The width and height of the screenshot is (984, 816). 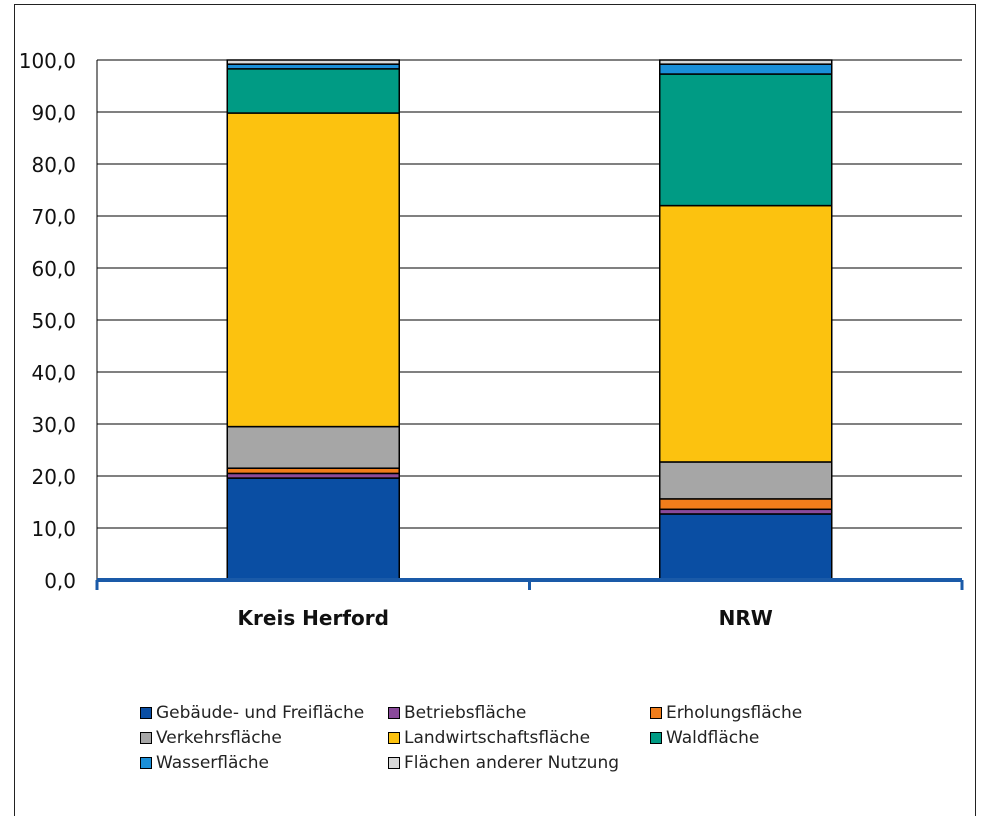 What do you see at coordinates (512, 763) in the screenshot?
I see `legend-label: Flächen anderer Nutzung` at bounding box center [512, 763].